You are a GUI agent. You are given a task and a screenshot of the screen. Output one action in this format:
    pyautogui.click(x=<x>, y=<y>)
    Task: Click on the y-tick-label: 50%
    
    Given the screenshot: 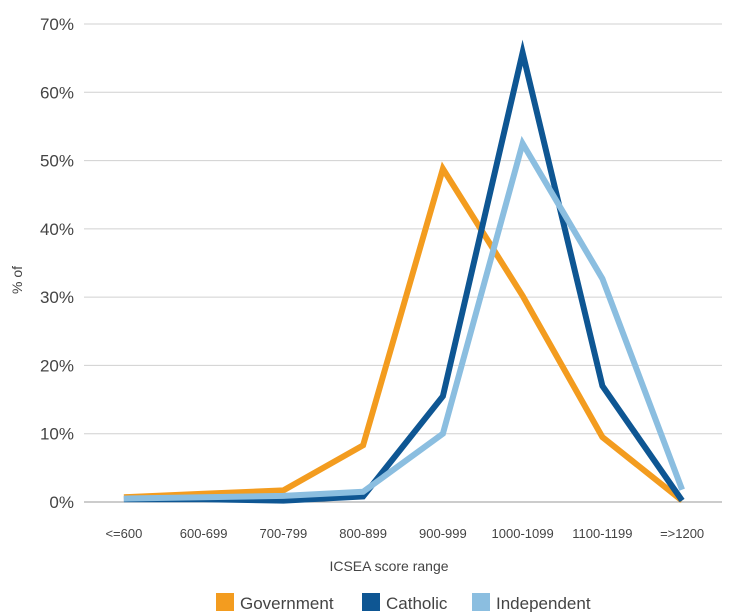 What is the action you would take?
    pyautogui.click(x=57, y=161)
    